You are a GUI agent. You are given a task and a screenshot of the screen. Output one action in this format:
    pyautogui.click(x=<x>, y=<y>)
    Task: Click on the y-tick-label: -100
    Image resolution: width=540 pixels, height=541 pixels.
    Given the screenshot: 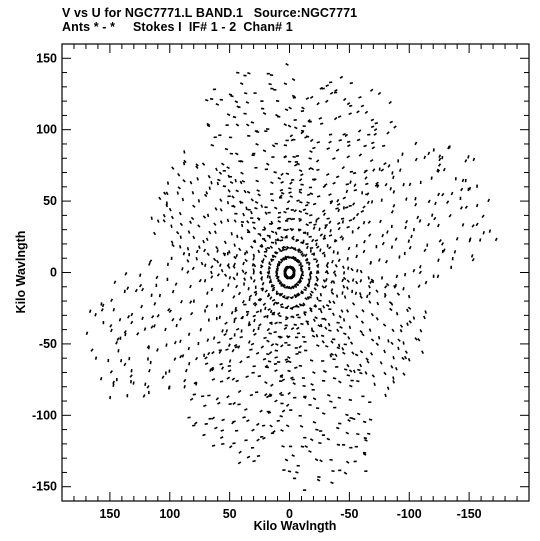 What is the action you would take?
    pyautogui.click(x=44, y=415)
    